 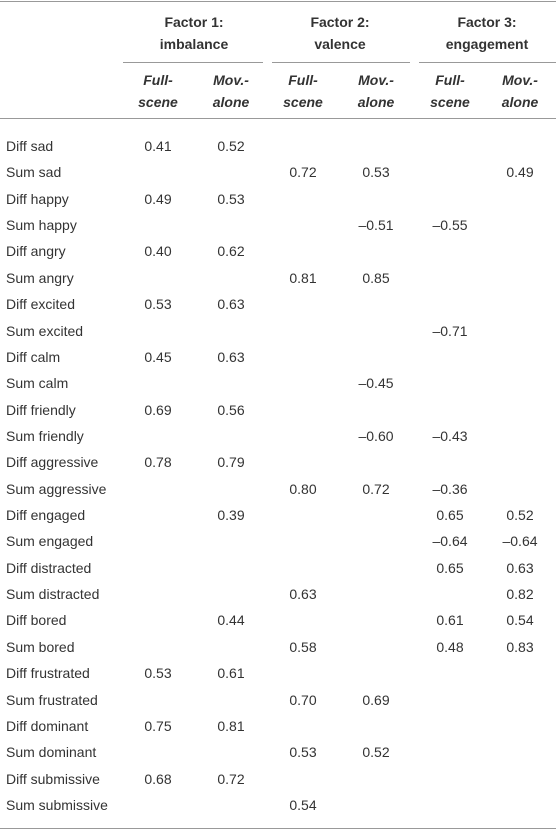 What do you see at coordinates (158, 251) in the screenshot?
I see `cell-value: 0.40` at bounding box center [158, 251].